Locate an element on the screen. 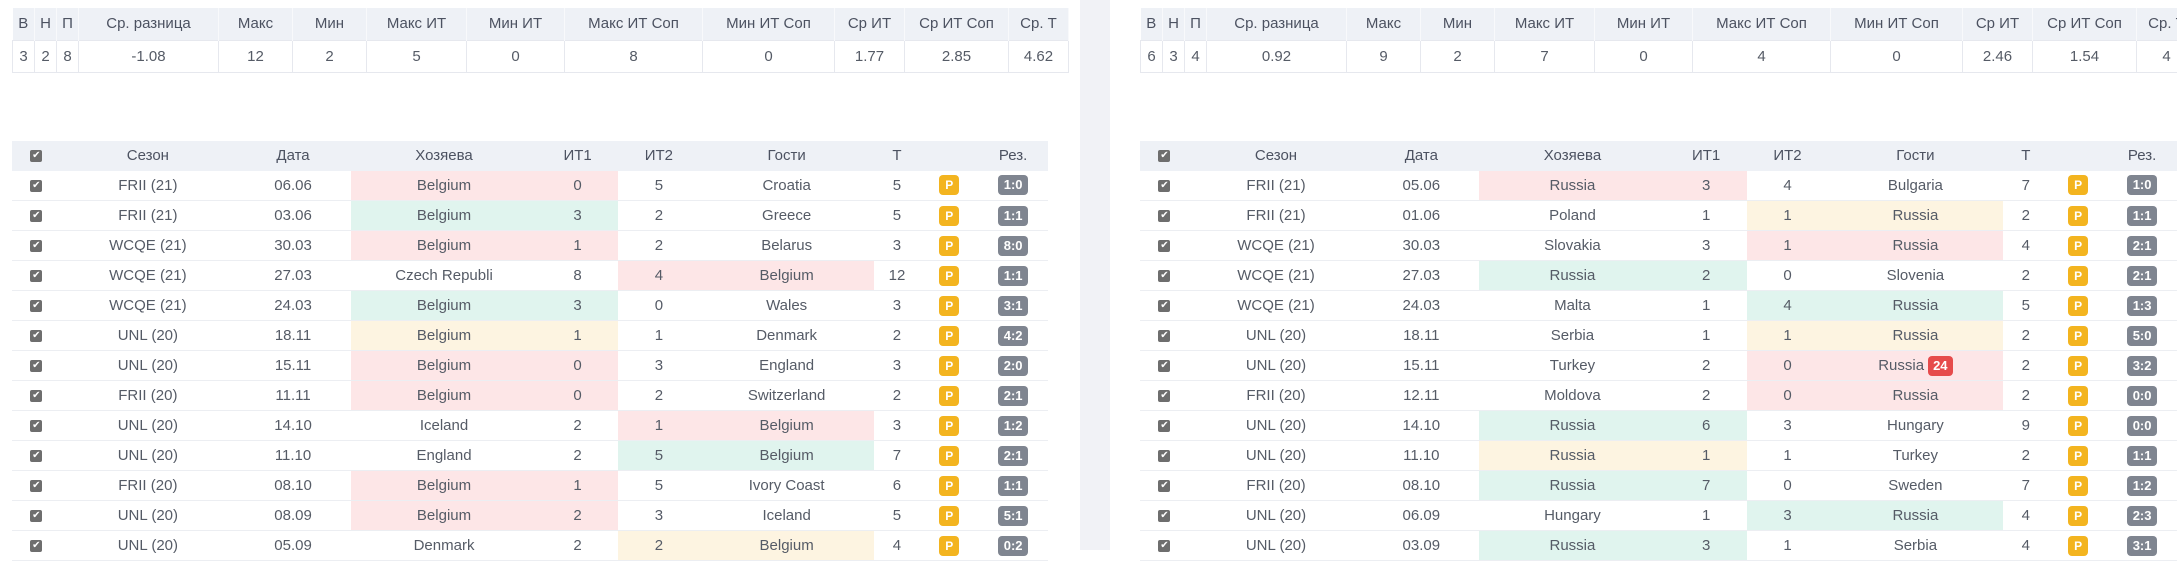 The height and width of the screenshot is (561, 2177). header-check: ✔ is located at coordinates (36, 156).